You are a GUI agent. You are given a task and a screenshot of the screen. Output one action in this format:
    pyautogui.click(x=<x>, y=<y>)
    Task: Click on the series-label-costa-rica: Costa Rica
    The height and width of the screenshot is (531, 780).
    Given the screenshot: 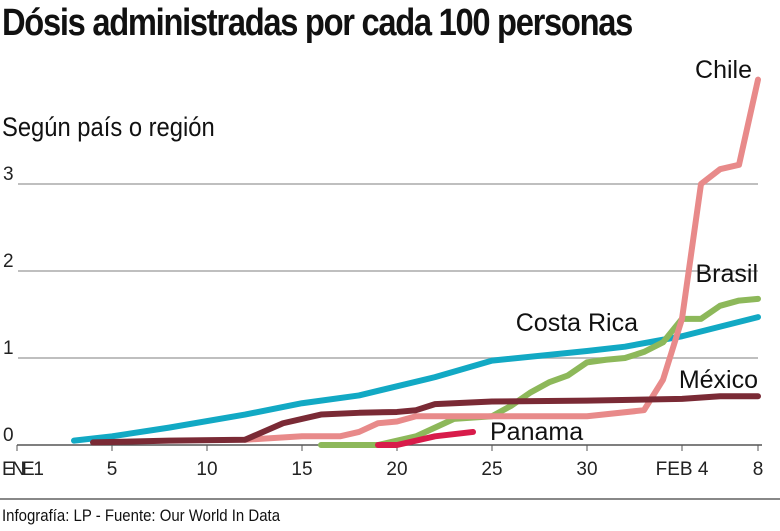 What is the action you would take?
    pyautogui.click(x=577, y=323)
    